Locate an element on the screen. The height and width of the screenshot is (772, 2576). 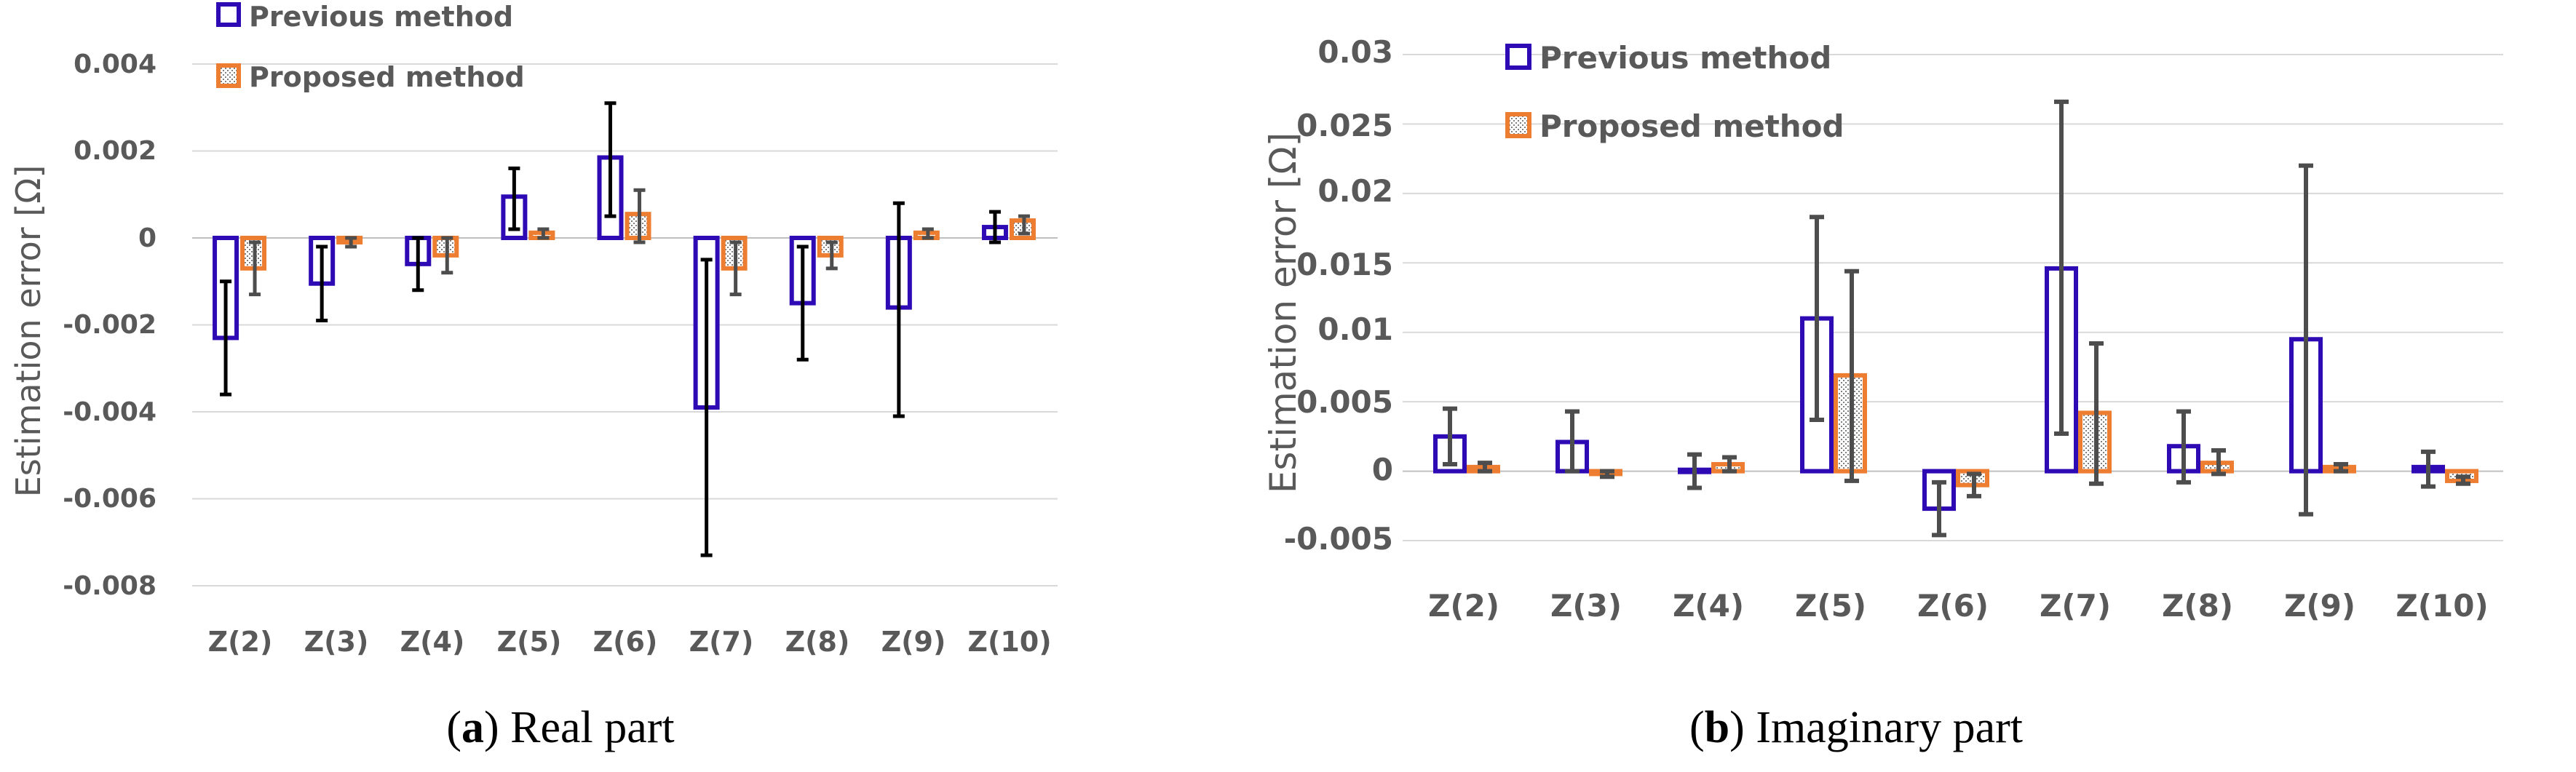
y-tick-label: -0.006 is located at coordinates (109, 499).